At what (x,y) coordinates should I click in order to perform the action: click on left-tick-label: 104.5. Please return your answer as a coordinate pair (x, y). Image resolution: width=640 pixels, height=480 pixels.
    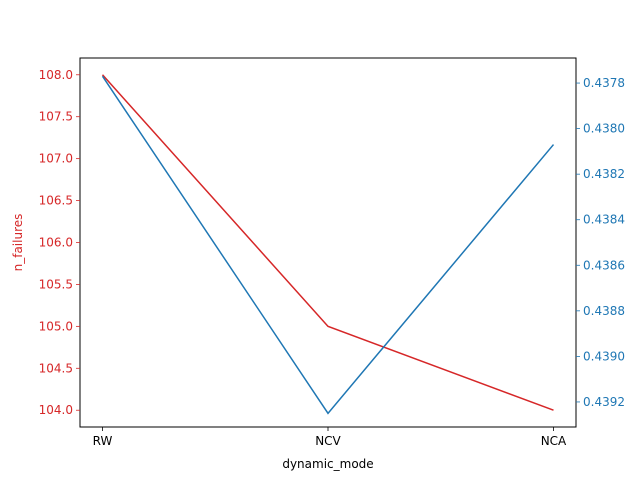
    Looking at the image, I should click on (56, 368).